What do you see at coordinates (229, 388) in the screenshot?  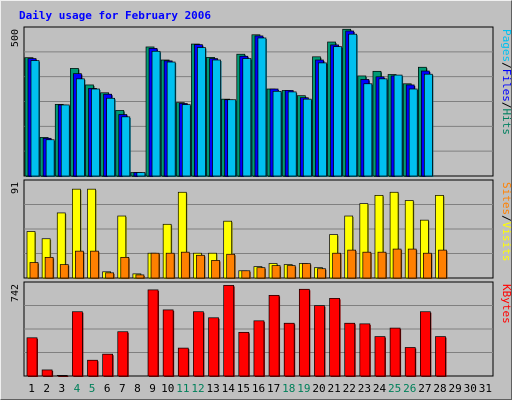 I see `x-tick-label: 14` at bounding box center [229, 388].